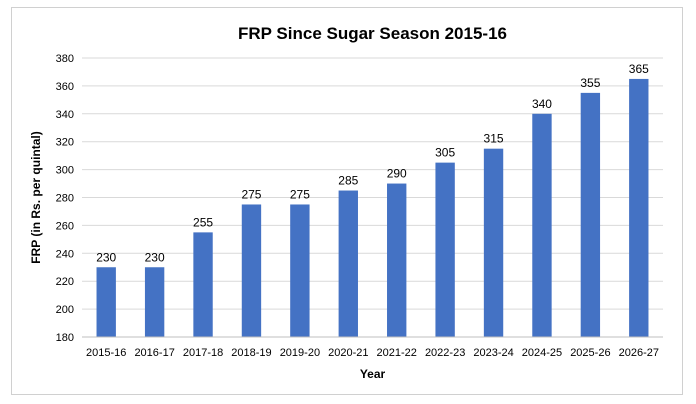 The height and width of the screenshot is (404, 696). I want to click on data-label: 305, so click(445, 153).